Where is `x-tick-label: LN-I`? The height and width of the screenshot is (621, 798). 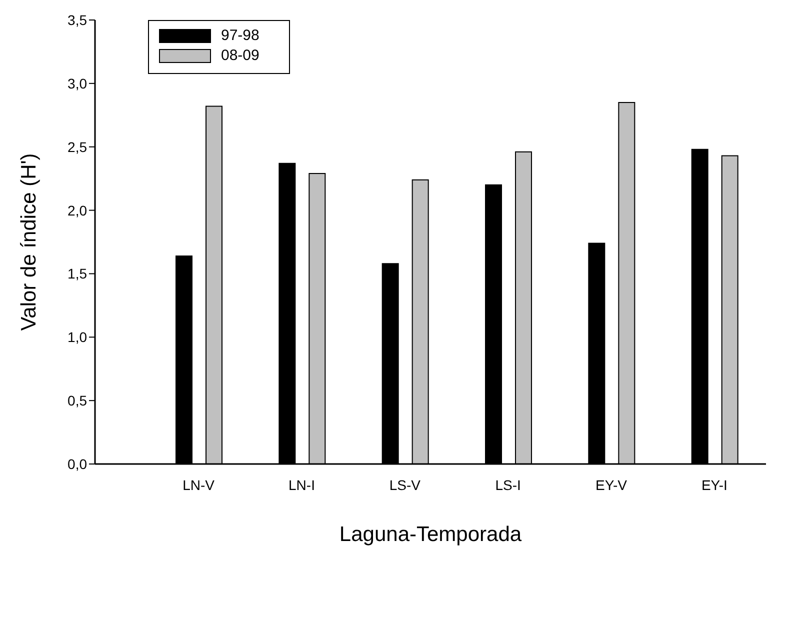 x-tick-label: LN-I is located at coordinates (301, 484).